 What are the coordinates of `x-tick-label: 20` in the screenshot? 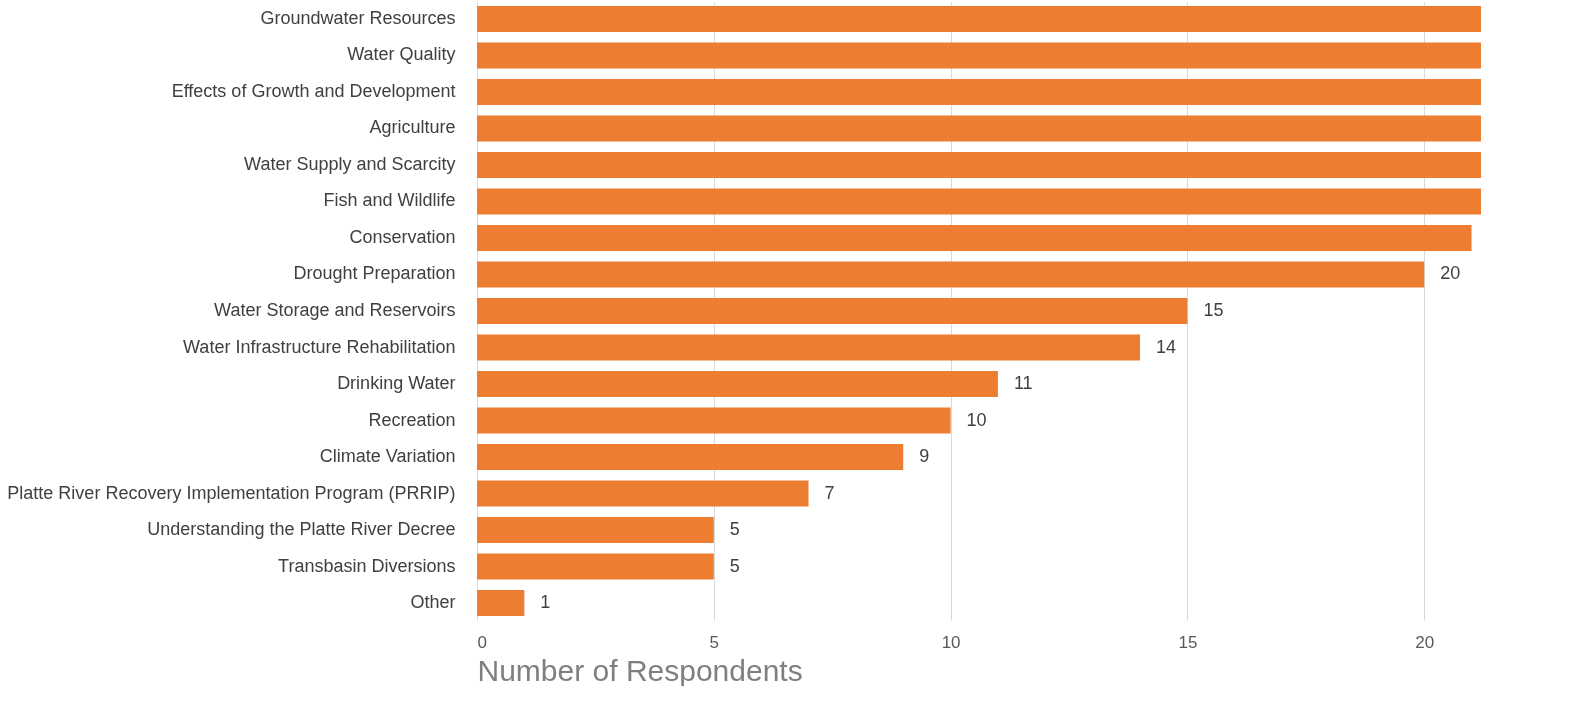 It's located at (1425, 642).